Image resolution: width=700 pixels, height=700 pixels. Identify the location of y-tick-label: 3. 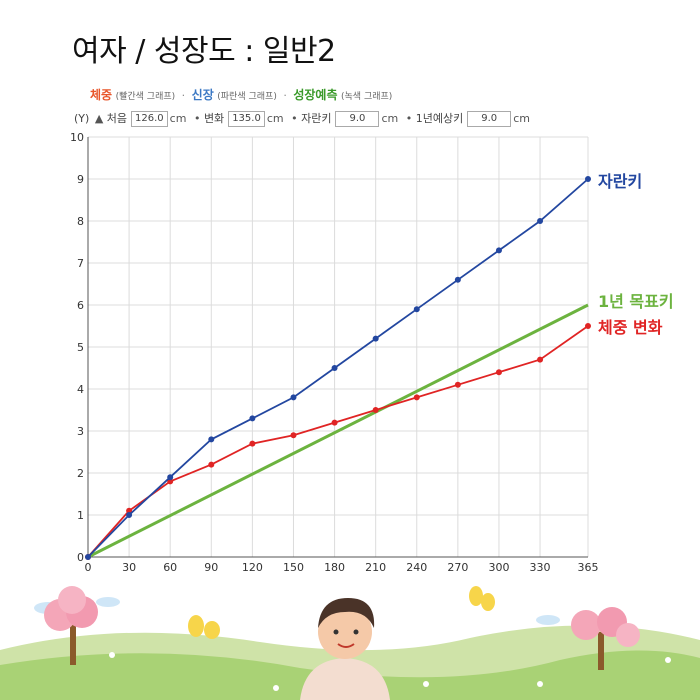
(80, 431).